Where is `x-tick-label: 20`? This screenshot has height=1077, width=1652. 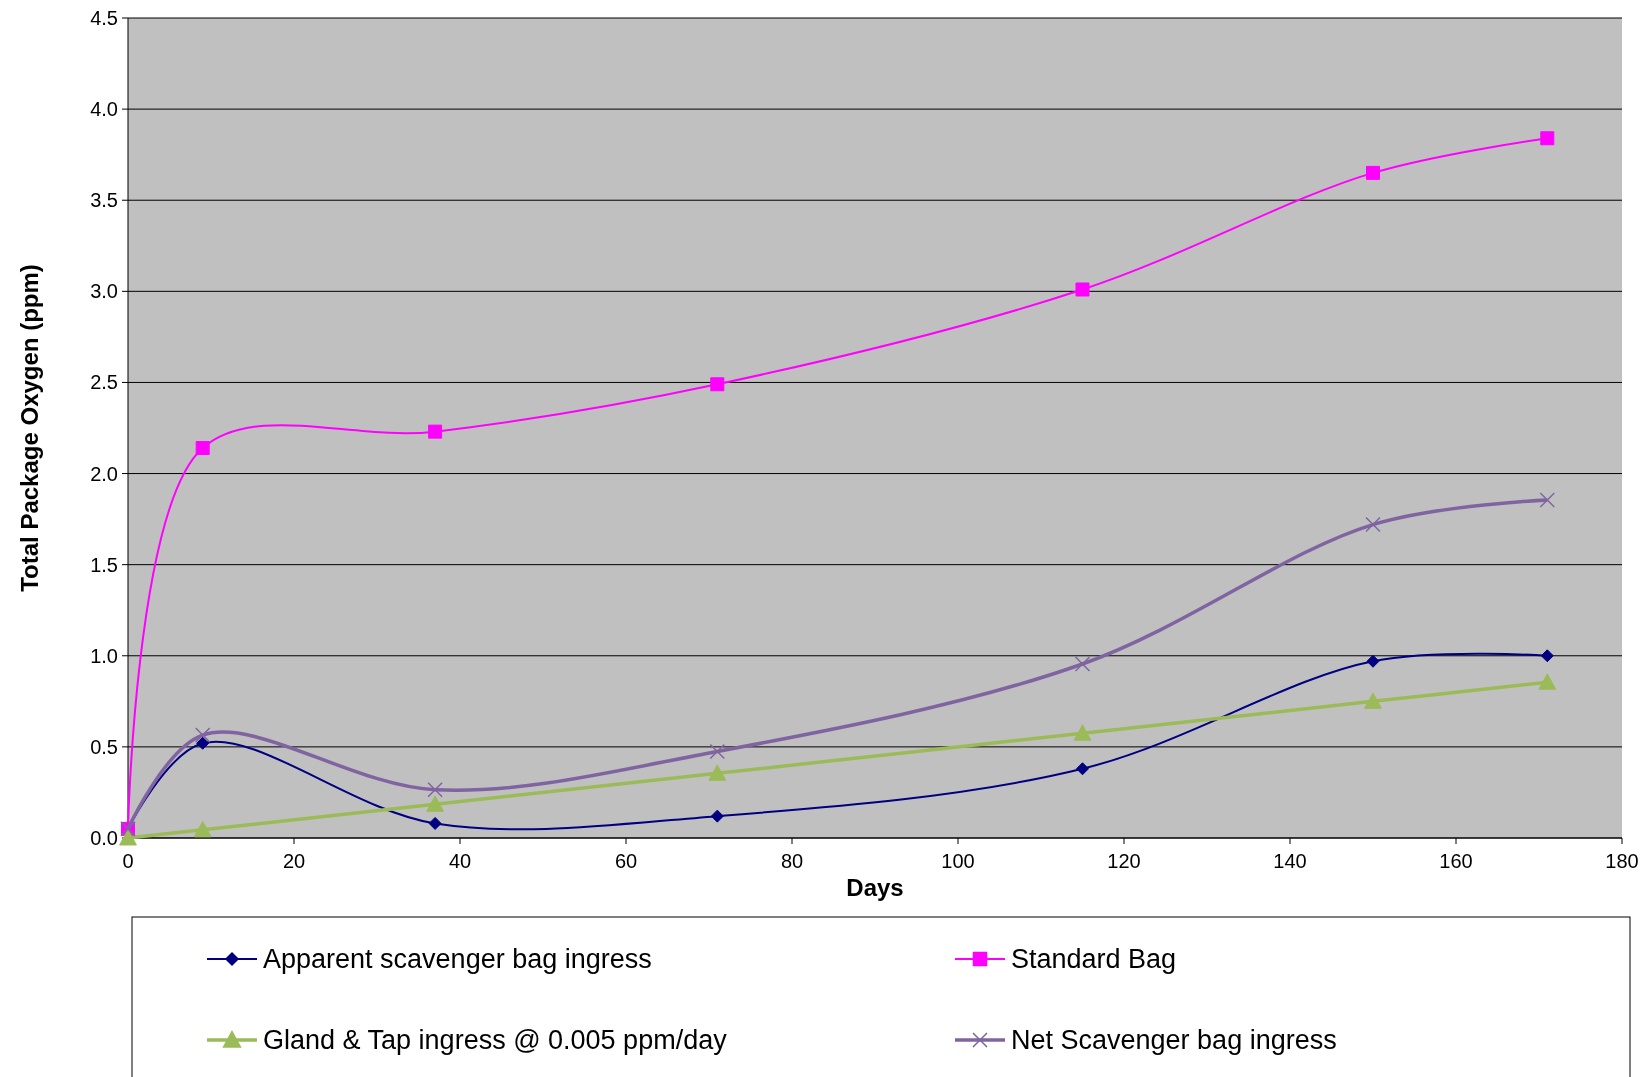
x-tick-label: 20 is located at coordinates (294, 861).